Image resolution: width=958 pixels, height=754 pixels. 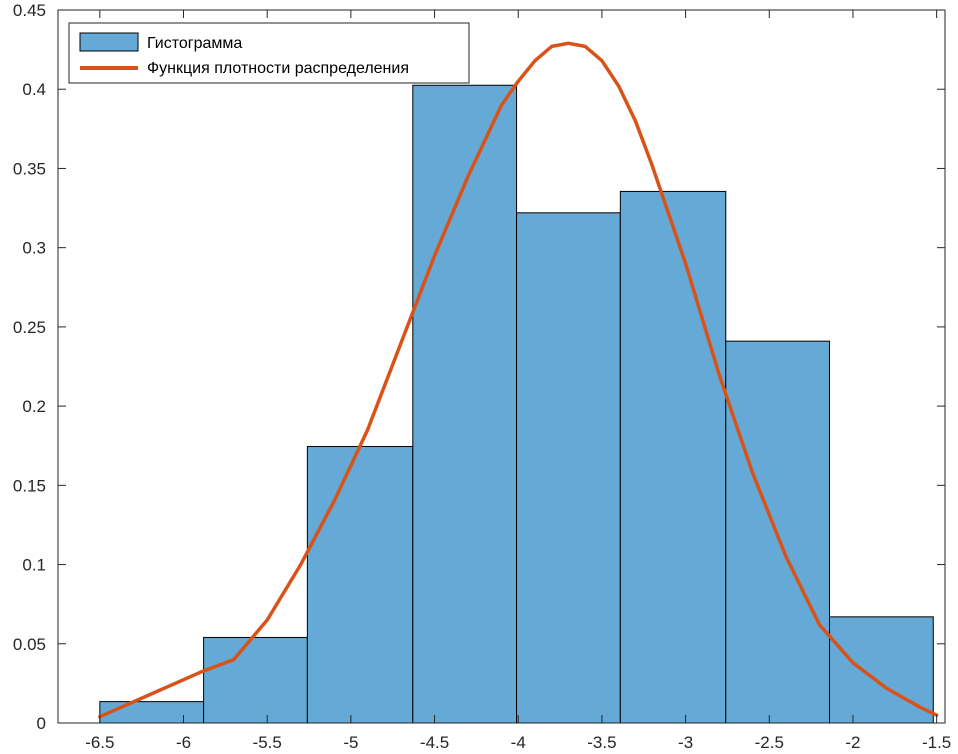 I want to click on x-tick-label: -3, so click(x=685, y=742).